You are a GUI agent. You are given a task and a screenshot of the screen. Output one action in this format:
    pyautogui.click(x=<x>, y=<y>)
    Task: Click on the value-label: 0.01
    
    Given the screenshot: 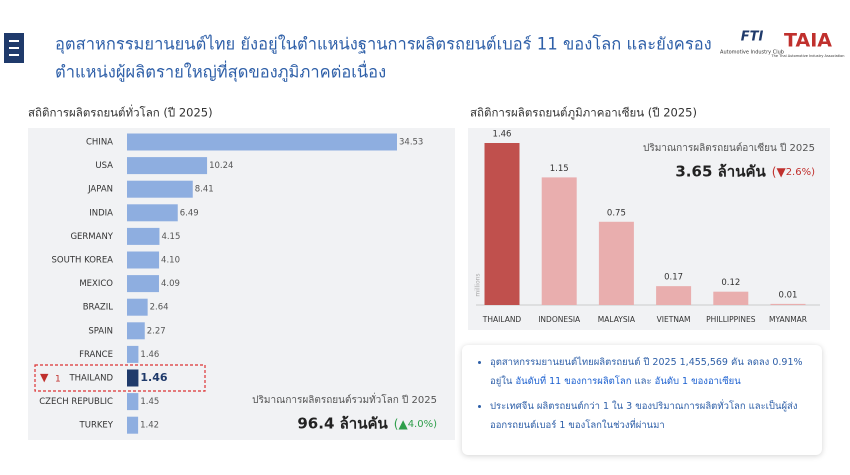 What is the action you would take?
    pyautogui.click(x=788, y=295)
    